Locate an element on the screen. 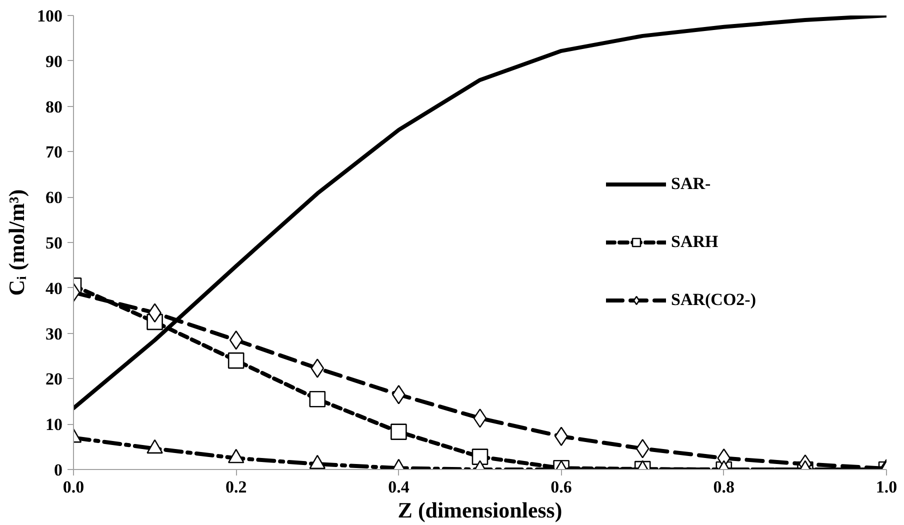 Image resolution: width=904 pixels, height=525 pixels. y-tick-label: 10 is located at coordinates (54, 424).